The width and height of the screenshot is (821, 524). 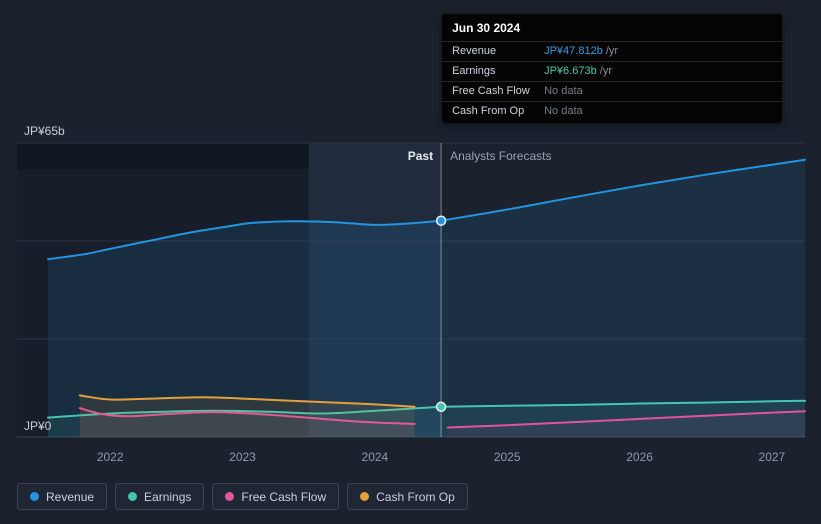 I want to click on earnings-line-past, so click(x=245, y=412).